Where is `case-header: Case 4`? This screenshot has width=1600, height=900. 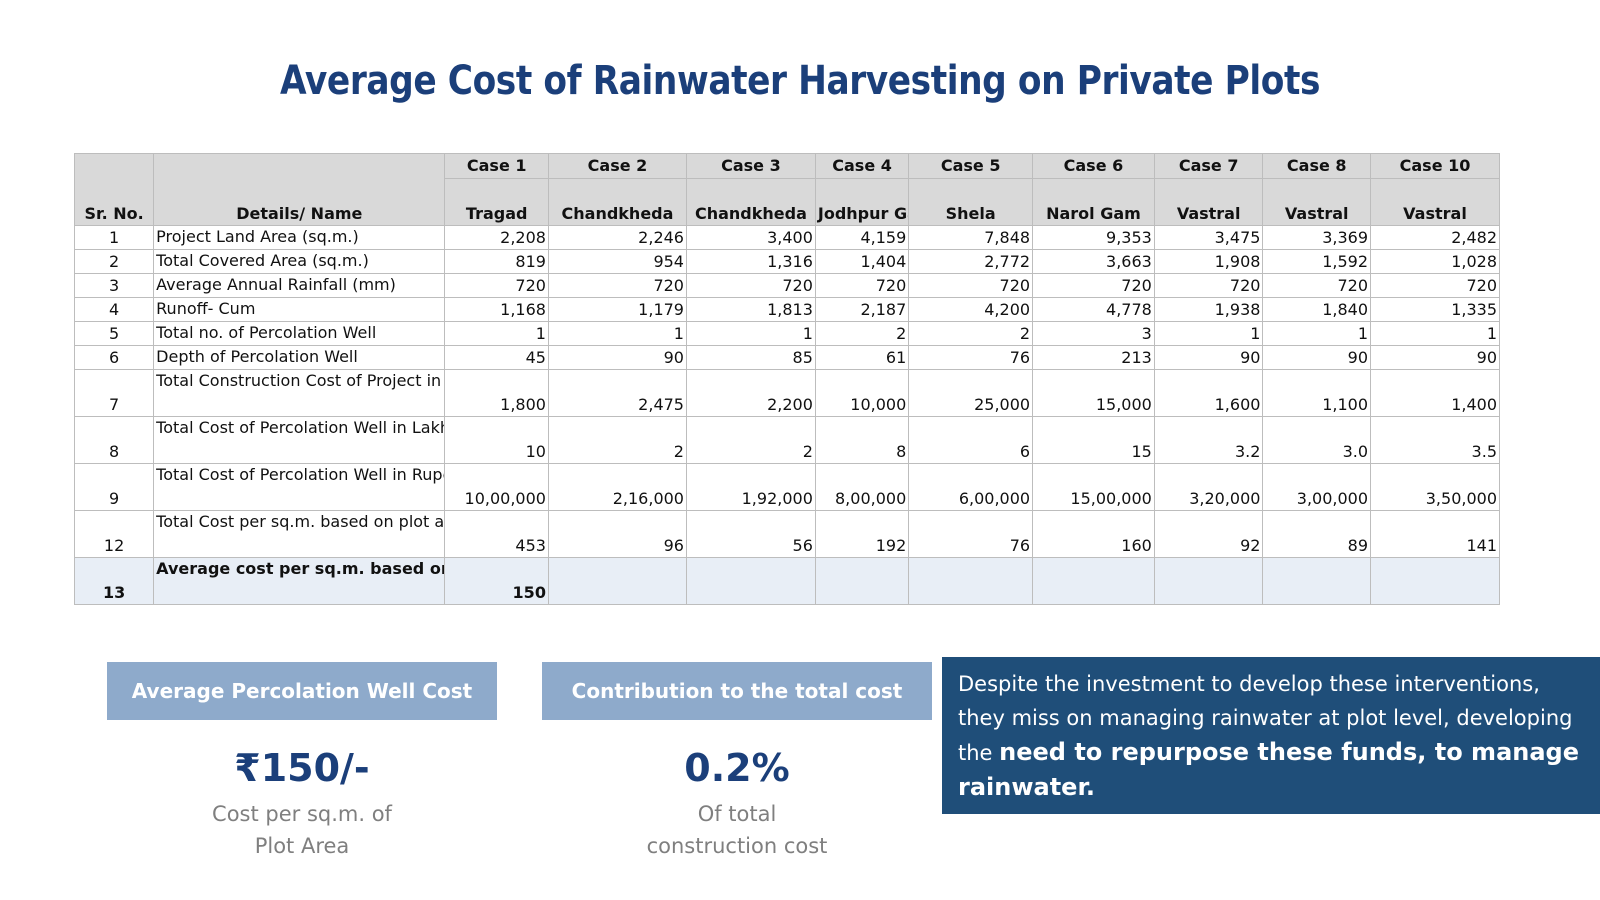 case-header: Case 4 is located at coordinates (862, 166).